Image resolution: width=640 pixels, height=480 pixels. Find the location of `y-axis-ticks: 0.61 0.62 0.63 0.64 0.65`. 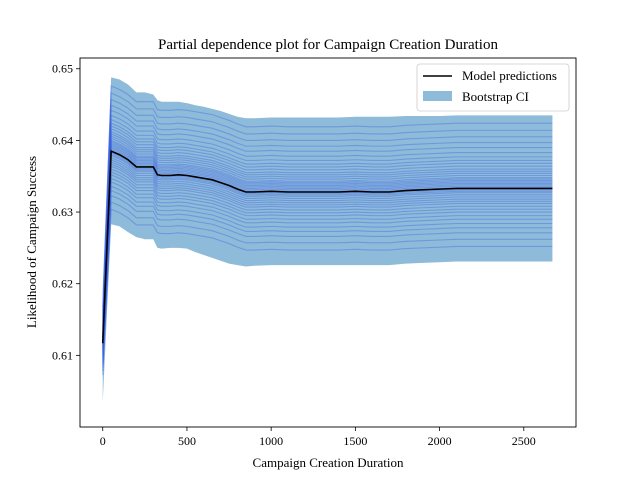

y-axis-ticks: 0.61 0.62 0.63 0.64 0.65 is located at coordinates (66, 212).